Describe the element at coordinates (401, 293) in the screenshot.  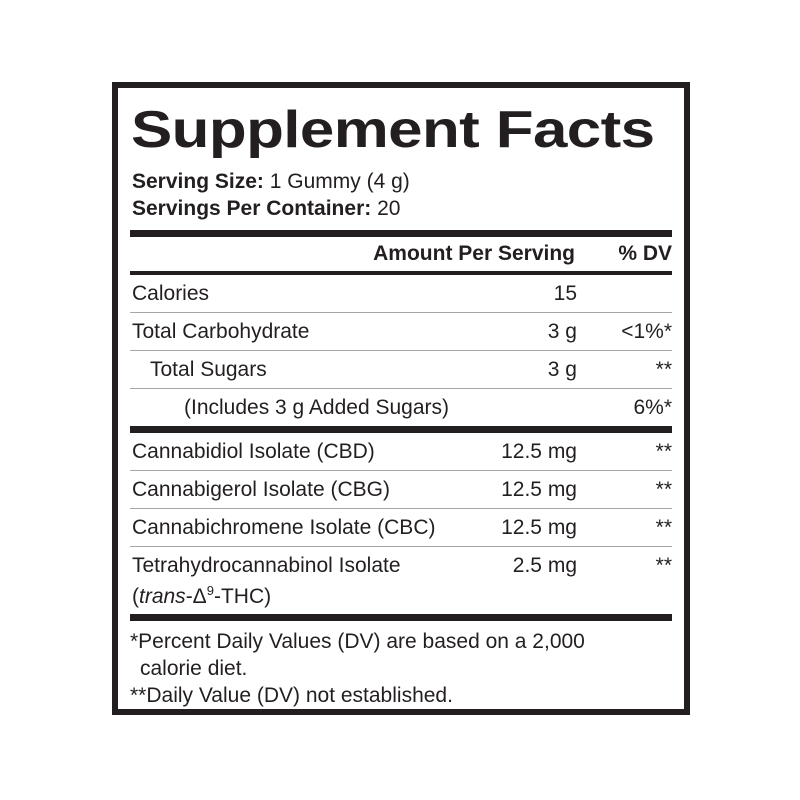
I see `table-row: Calories 15` at that location.